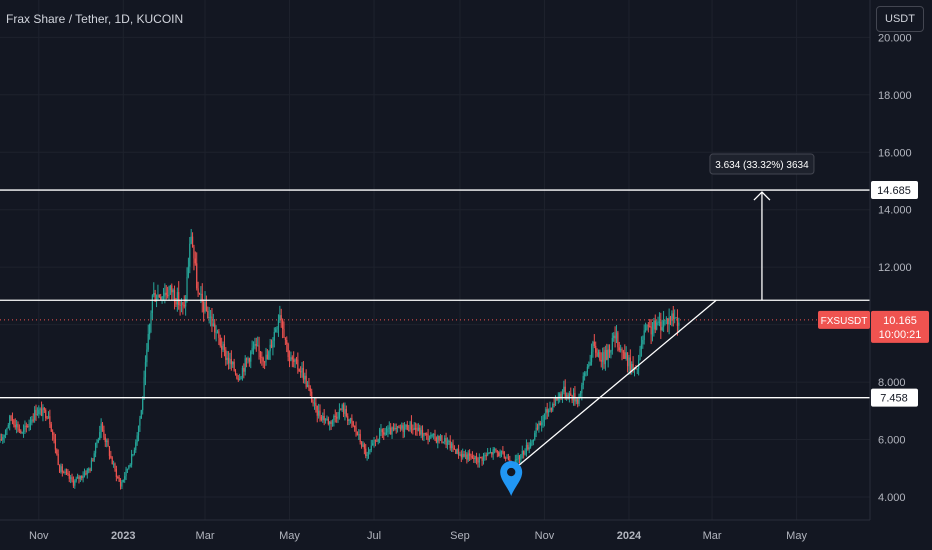  What do you see at coordinates (900, 19) in the screenshot?
I see `currency-button: USDT` at bounding box center [900, 19].